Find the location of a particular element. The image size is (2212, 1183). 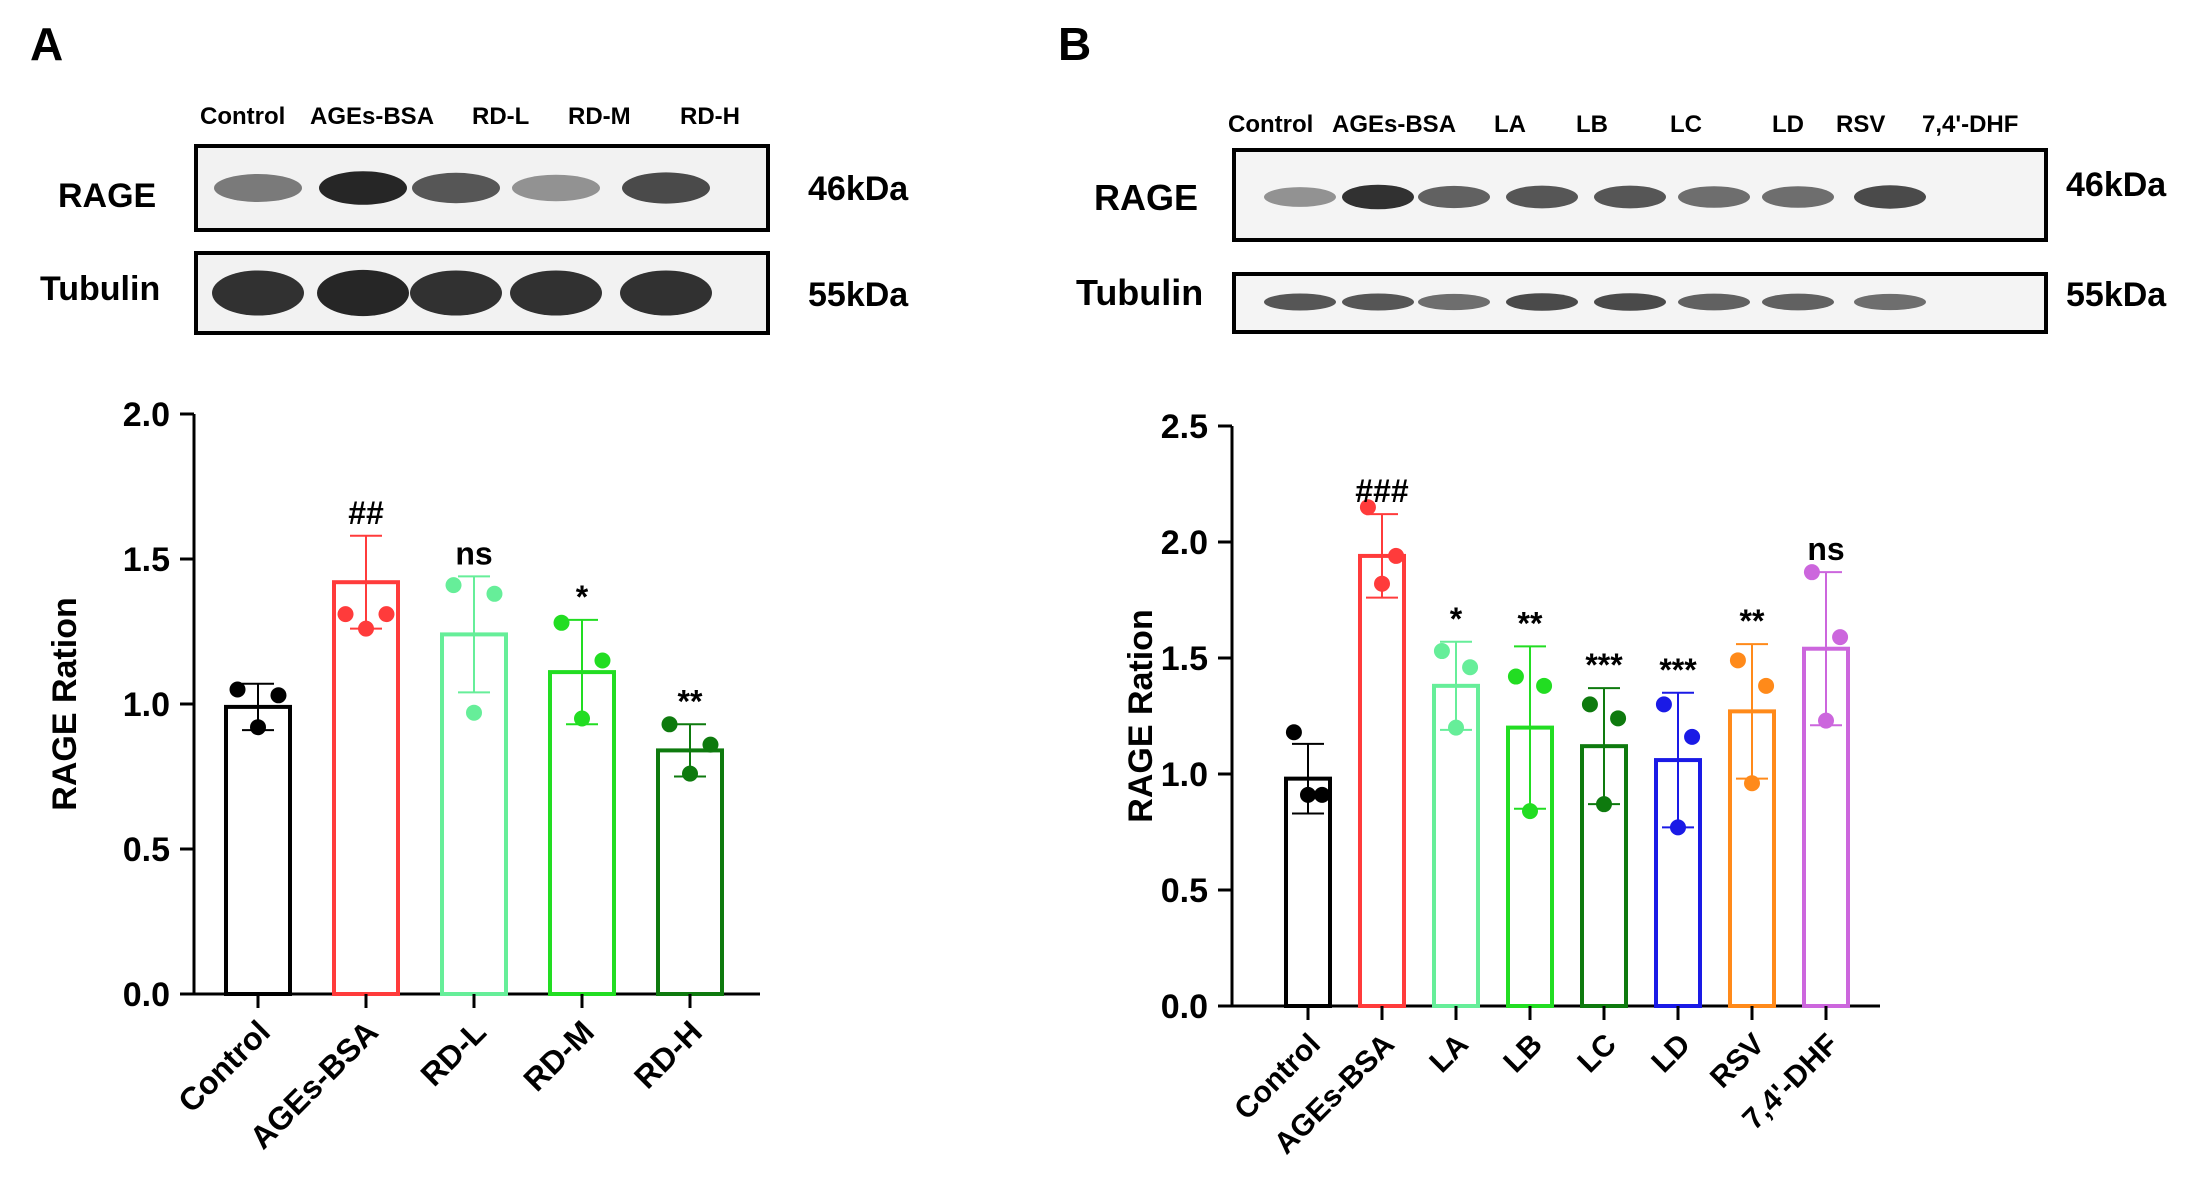

panel-a-tubulin-bands is located at coordinates (462, 293).